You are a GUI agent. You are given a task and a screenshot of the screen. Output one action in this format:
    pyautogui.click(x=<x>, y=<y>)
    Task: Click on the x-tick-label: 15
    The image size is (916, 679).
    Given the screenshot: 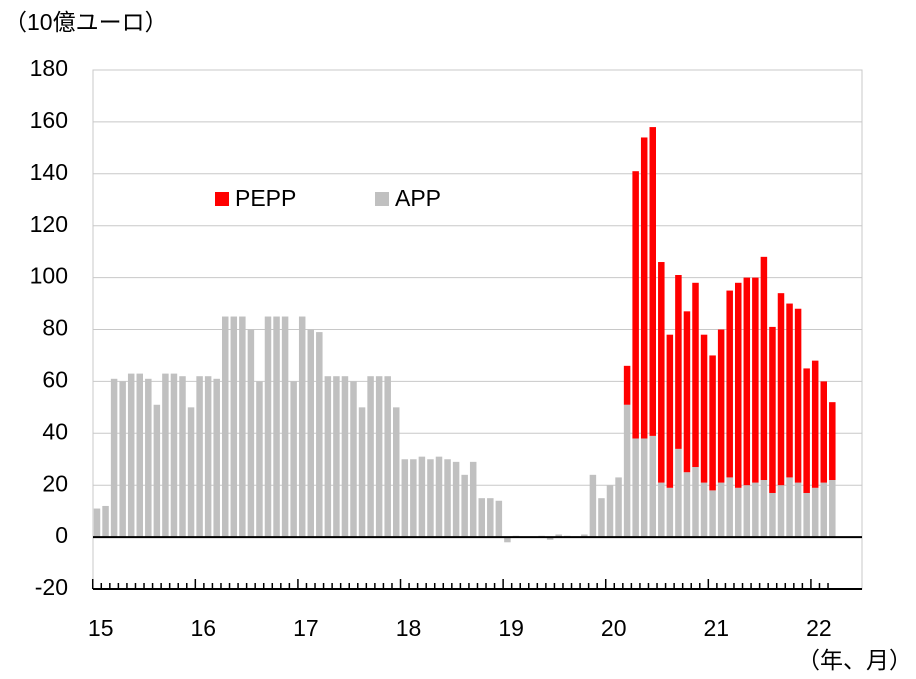 What is the action you would take?
    pyautogui.click(x=101, y=628)
    